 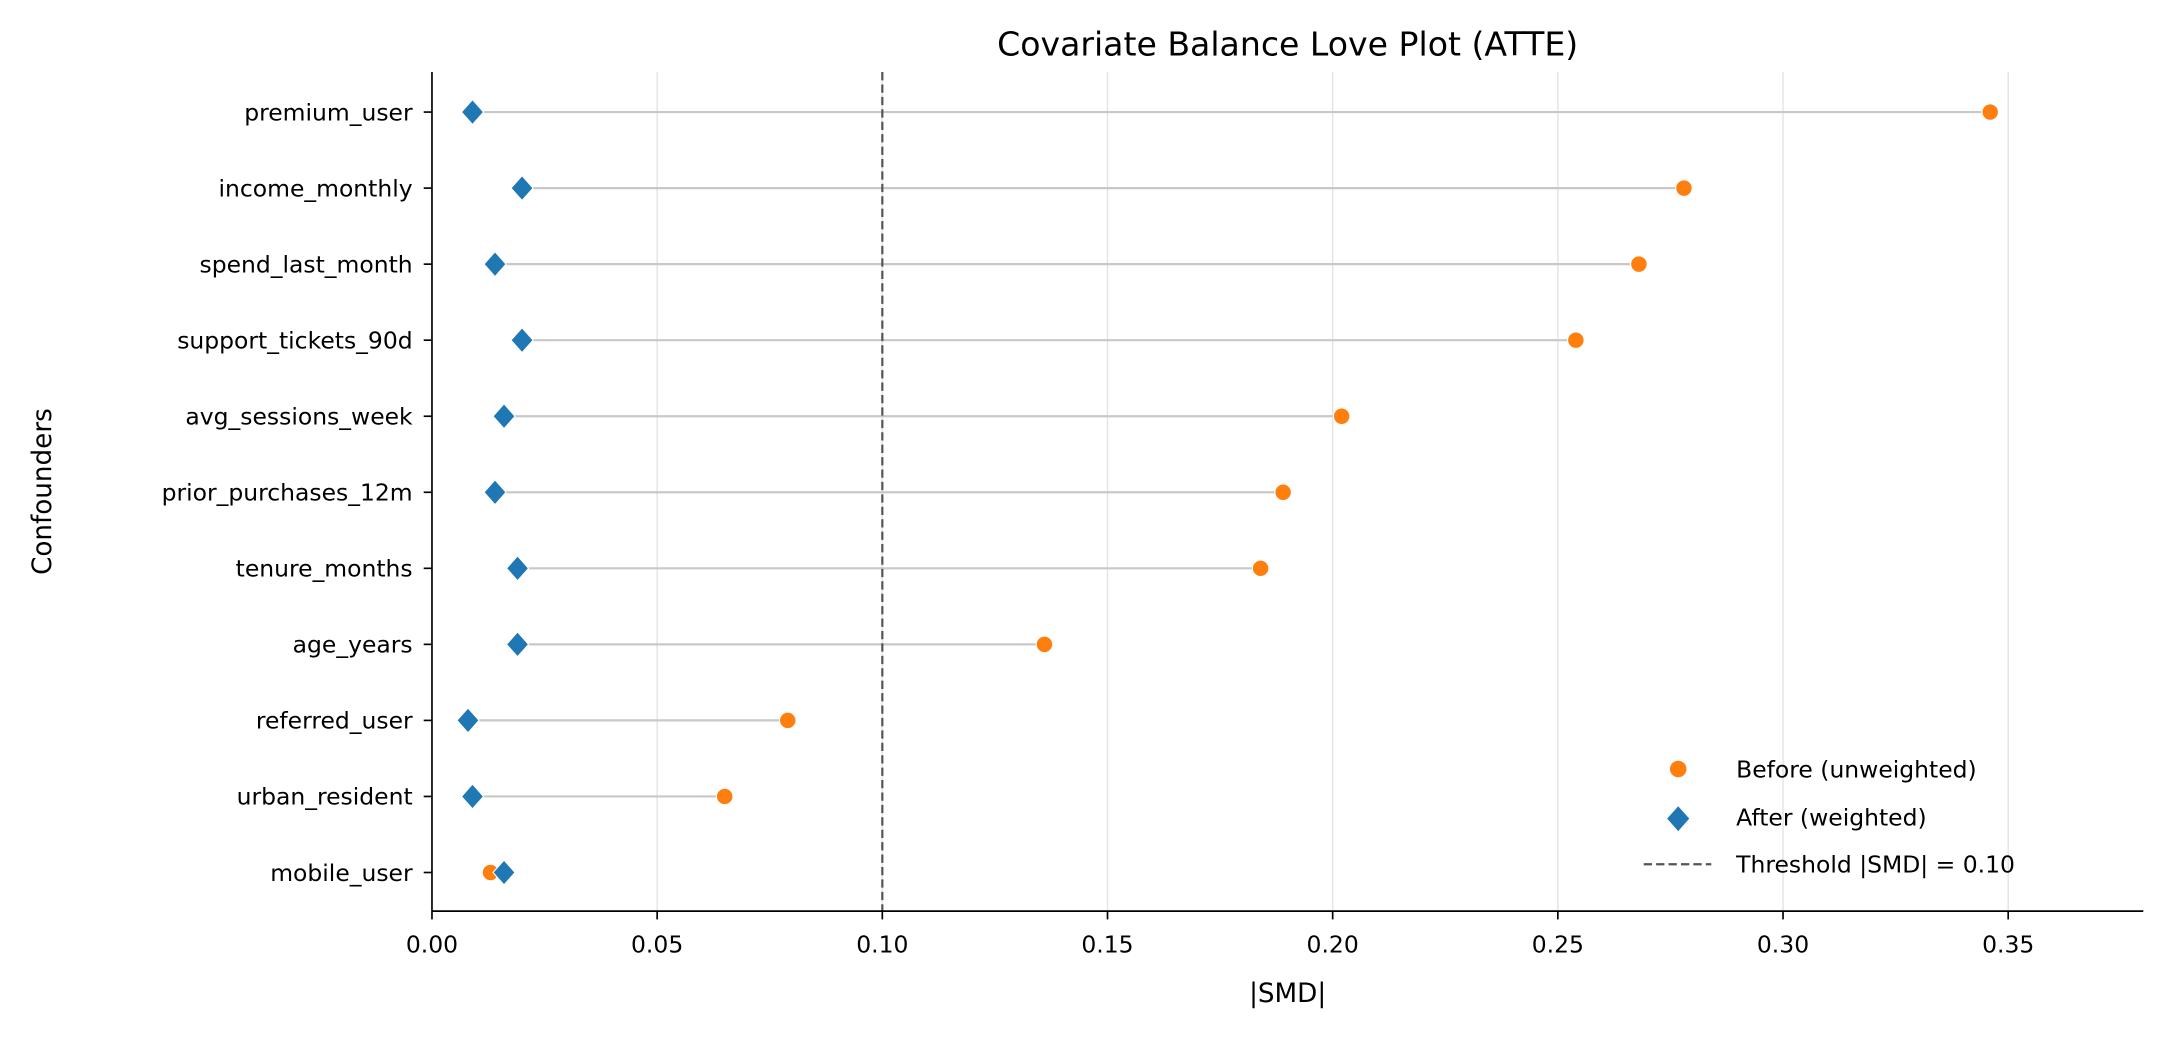 I want to click on legend-after-label: After (weighted), so click(x=1831, y=818).